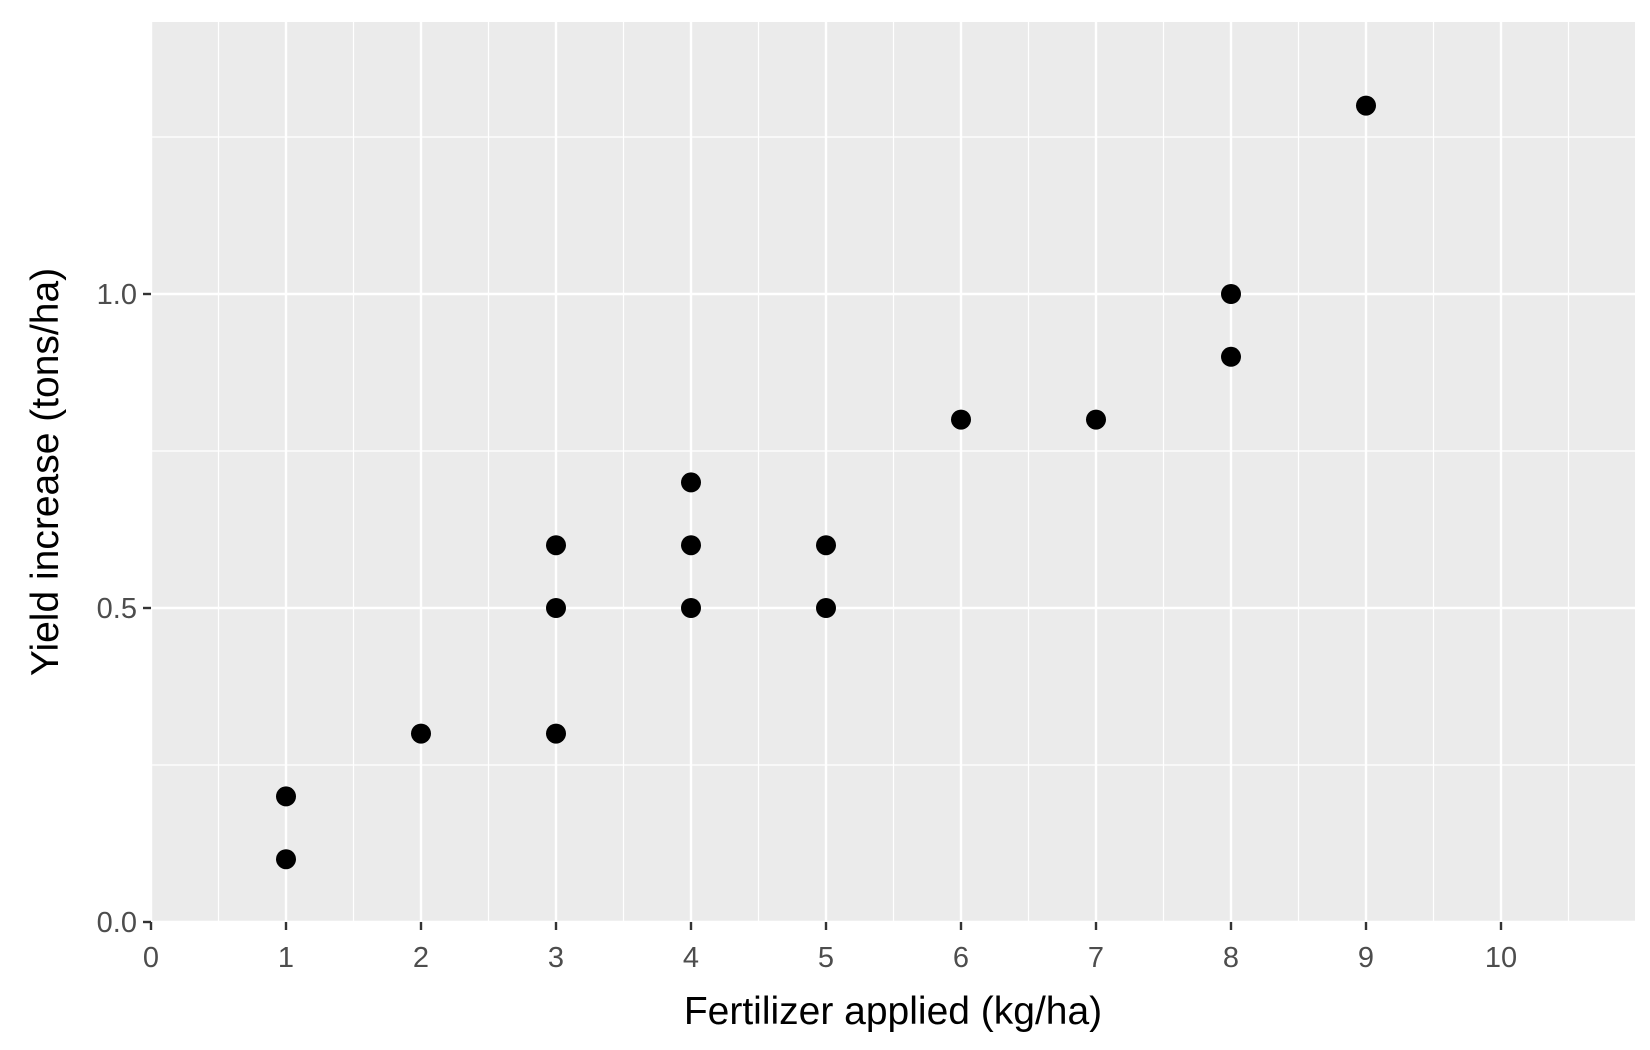 Image resolution: width=1650 pixels, height=1050 pixels. What do you see at coordinates (286, 958) in the screenshot?
I see `x-tick-label: 1` at bounding box center [286, 958].